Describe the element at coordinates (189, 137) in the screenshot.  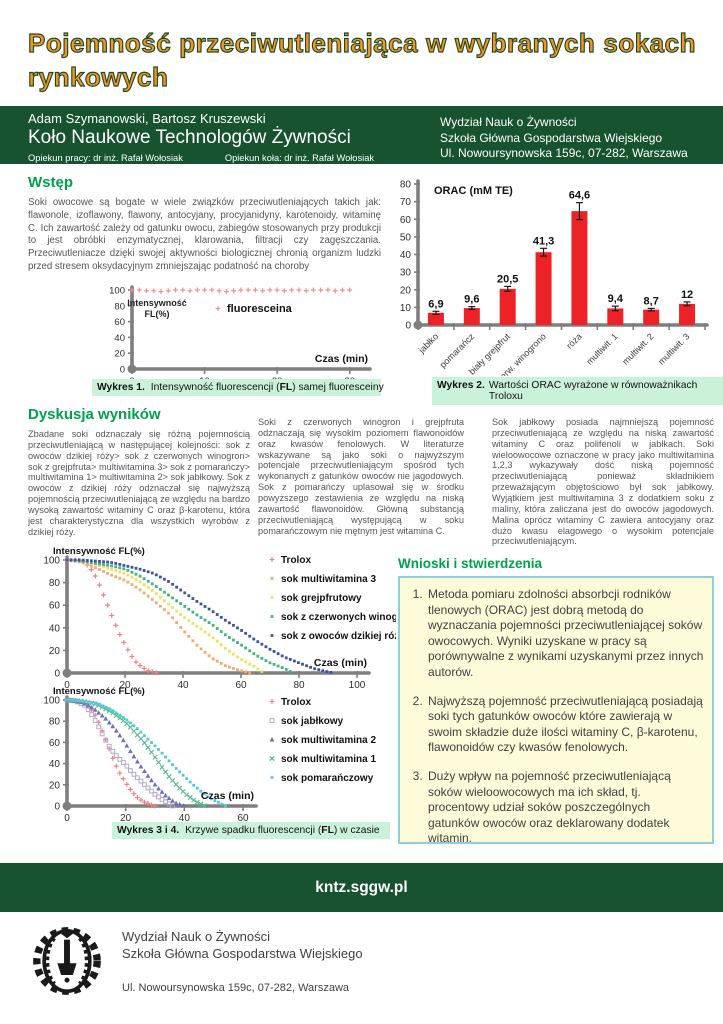
I see `club-name: Koło Naukowe Technologów Żywności` at that location.